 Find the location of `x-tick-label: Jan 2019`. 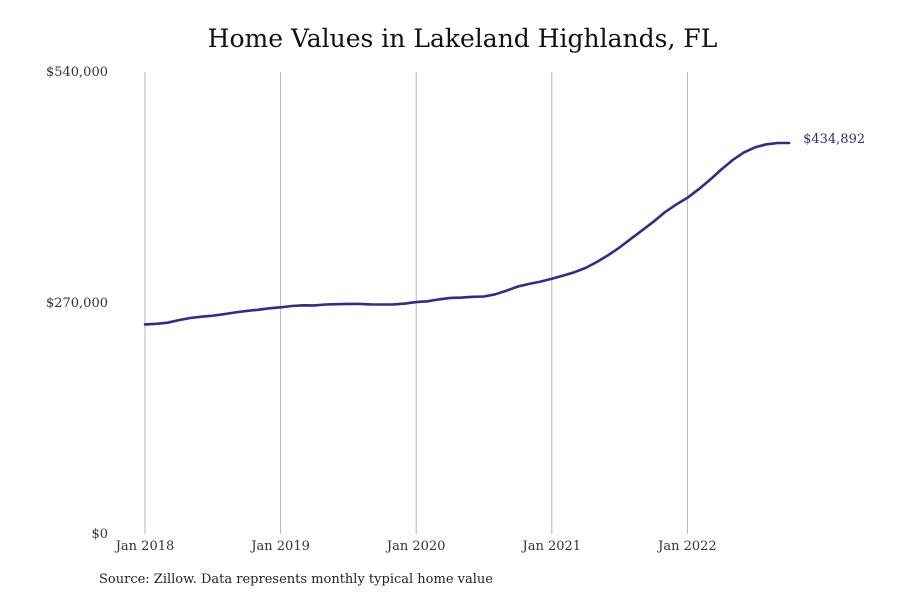

x-tick-label: Jan 2019 is located at coordinates (279, 546).